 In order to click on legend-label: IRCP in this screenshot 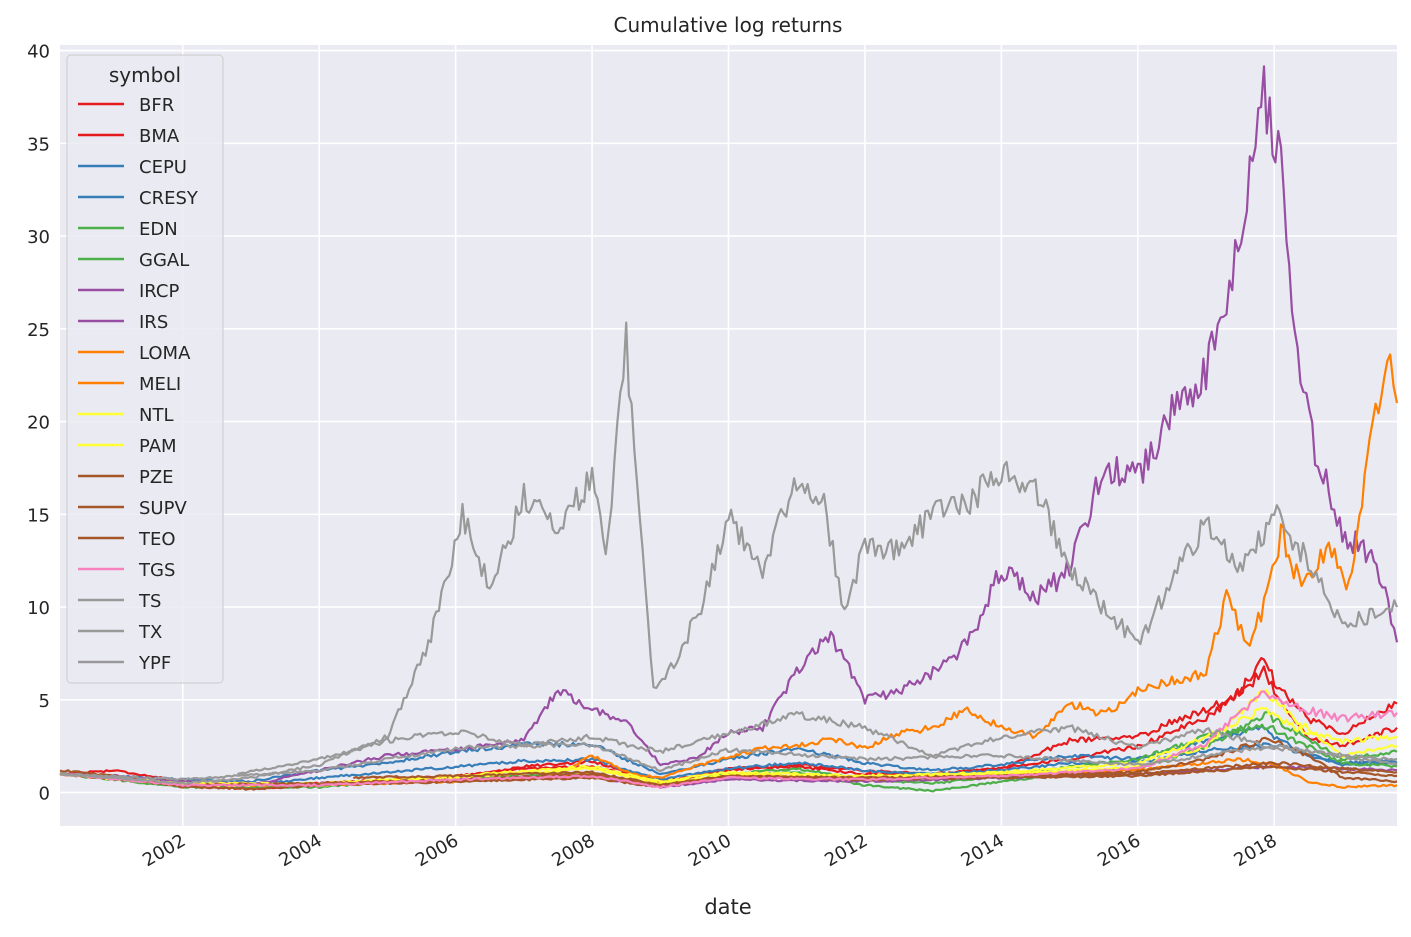, I will do `click(159, 291)`.